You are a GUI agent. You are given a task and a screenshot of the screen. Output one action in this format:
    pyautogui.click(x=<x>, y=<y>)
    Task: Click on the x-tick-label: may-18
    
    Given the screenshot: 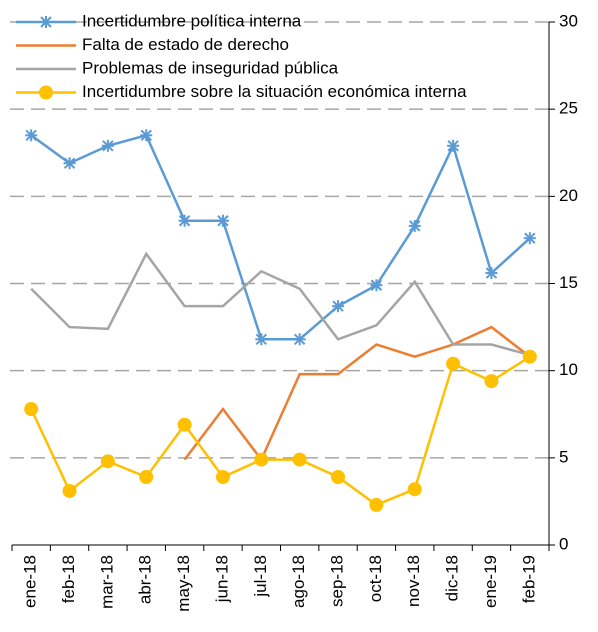 What is the action you would take?
    pyautogui.click(x=183, y=583)
    